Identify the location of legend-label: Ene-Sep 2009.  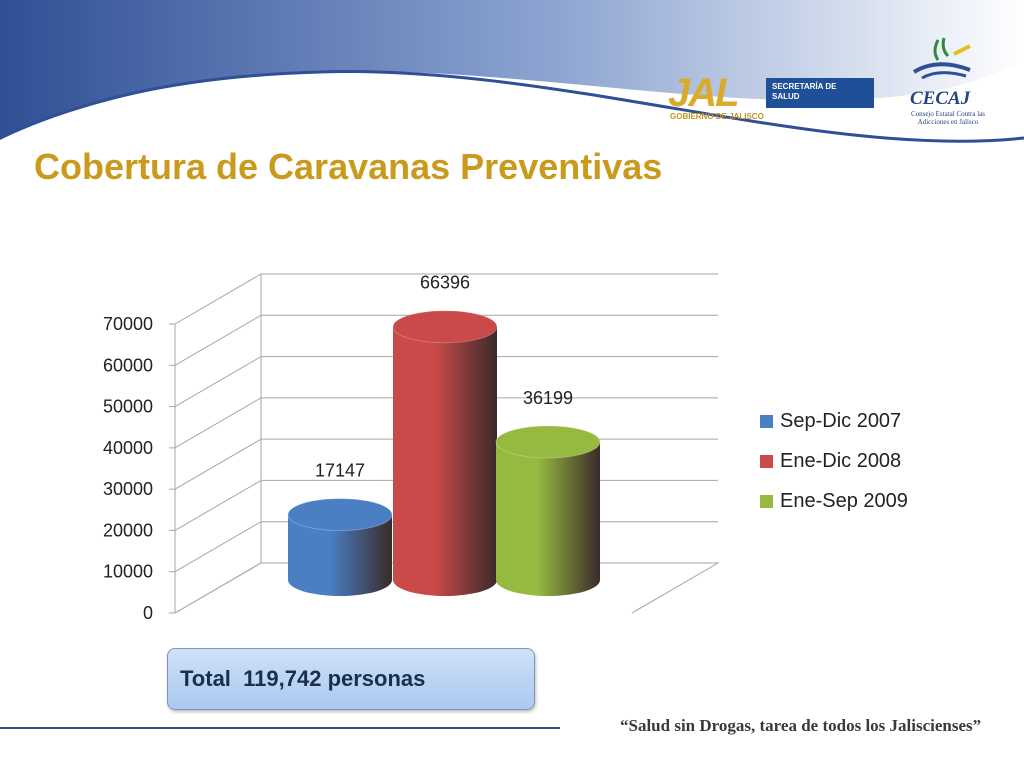
(844, 501).